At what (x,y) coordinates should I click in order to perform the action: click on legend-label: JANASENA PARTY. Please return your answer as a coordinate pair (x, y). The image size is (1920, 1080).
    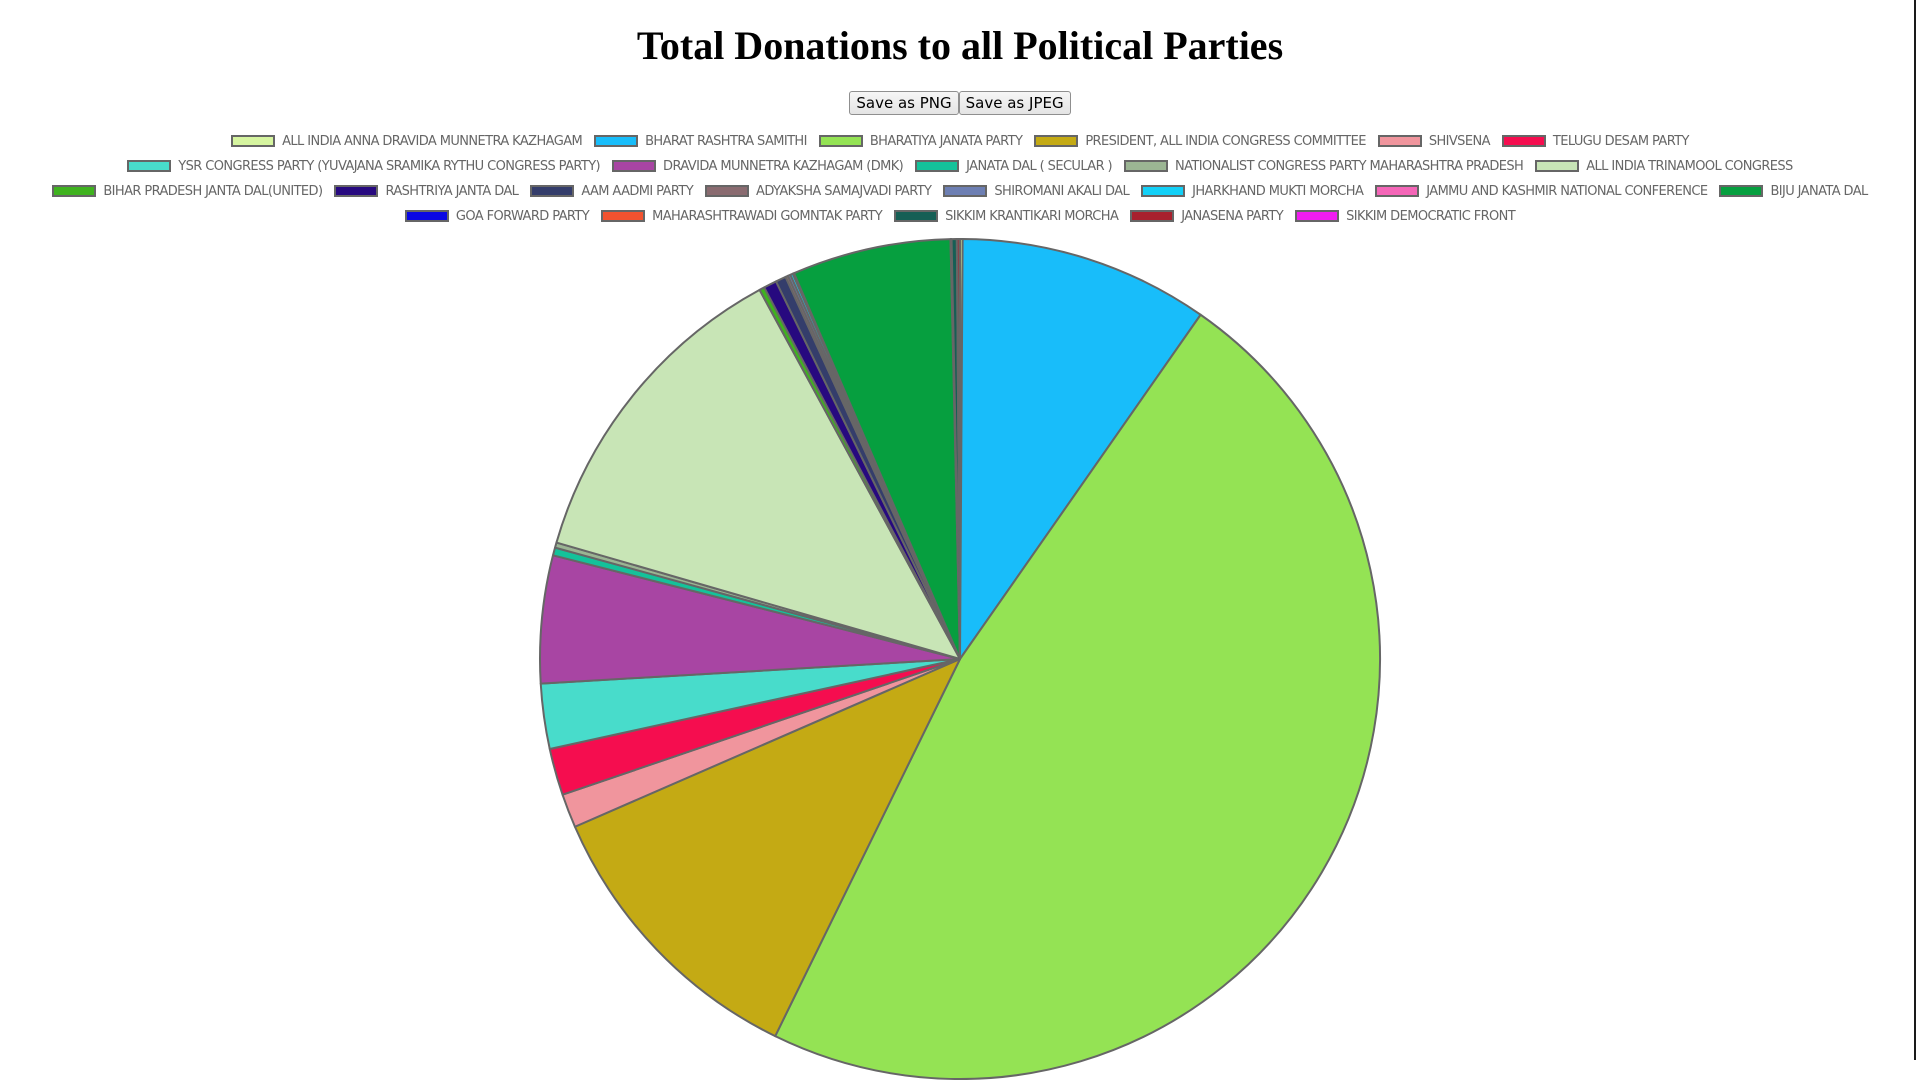
    Looking at the image, I should click on (1232, 216).